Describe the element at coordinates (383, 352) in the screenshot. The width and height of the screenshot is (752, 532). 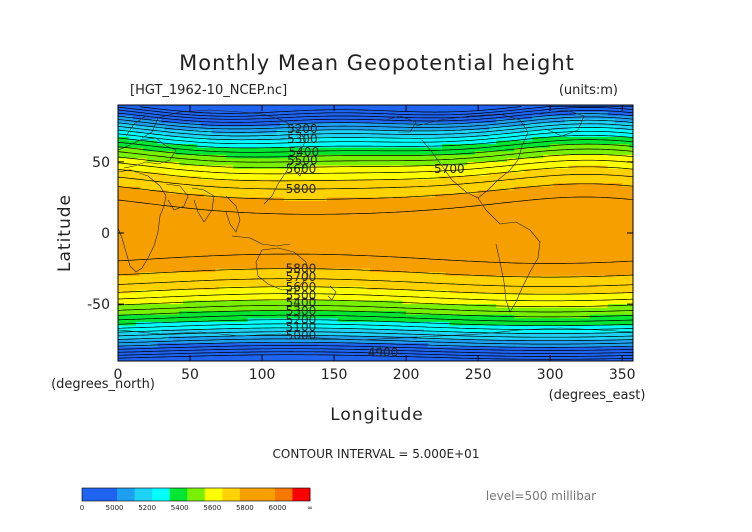
I see `contour-label: 4900` at that location.